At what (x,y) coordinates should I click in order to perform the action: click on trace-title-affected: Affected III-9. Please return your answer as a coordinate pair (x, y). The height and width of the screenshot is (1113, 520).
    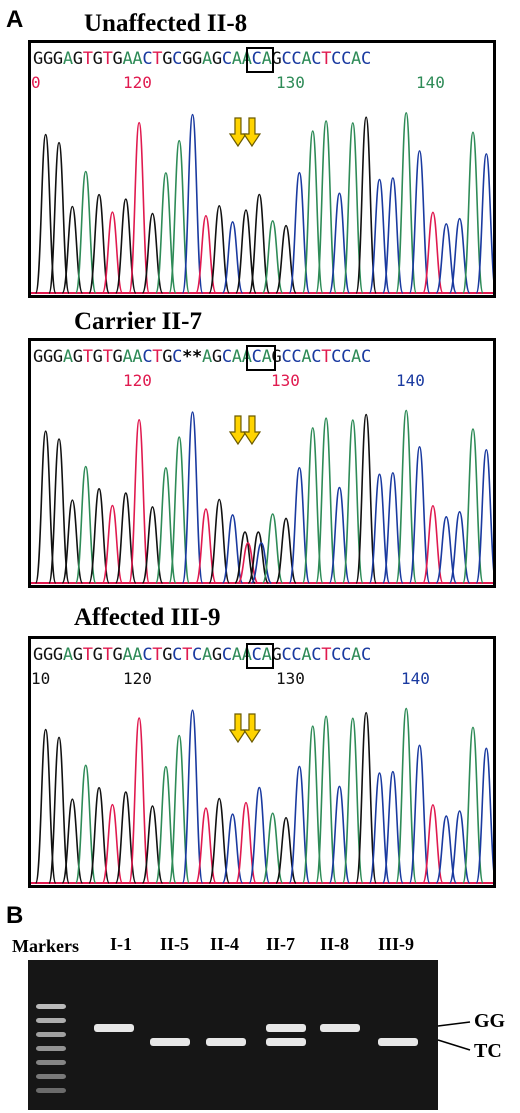
    Looking at the image, I should click on (147, 617).